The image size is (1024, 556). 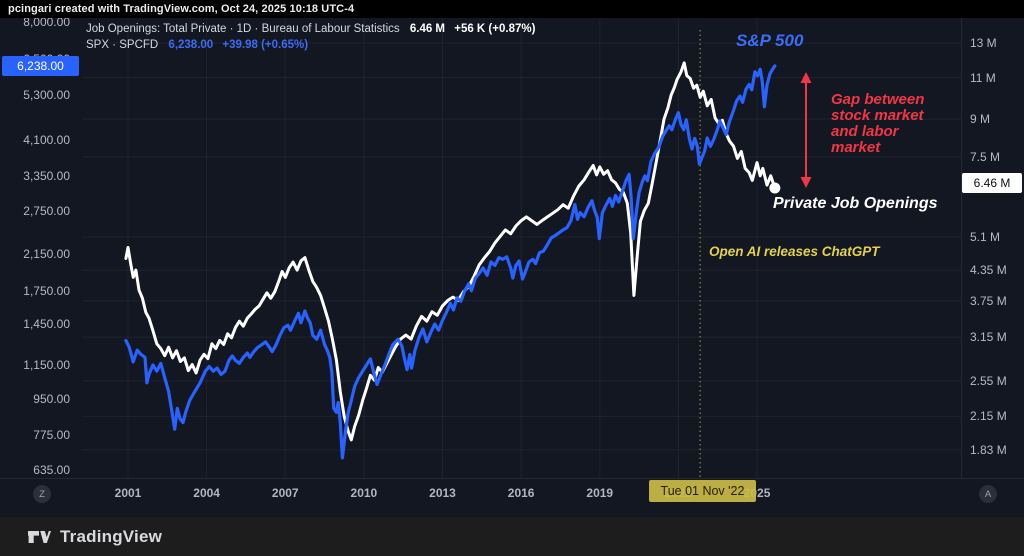 I want to click on spx-annotation-label: S&P 500, so click(x=770, y=40).